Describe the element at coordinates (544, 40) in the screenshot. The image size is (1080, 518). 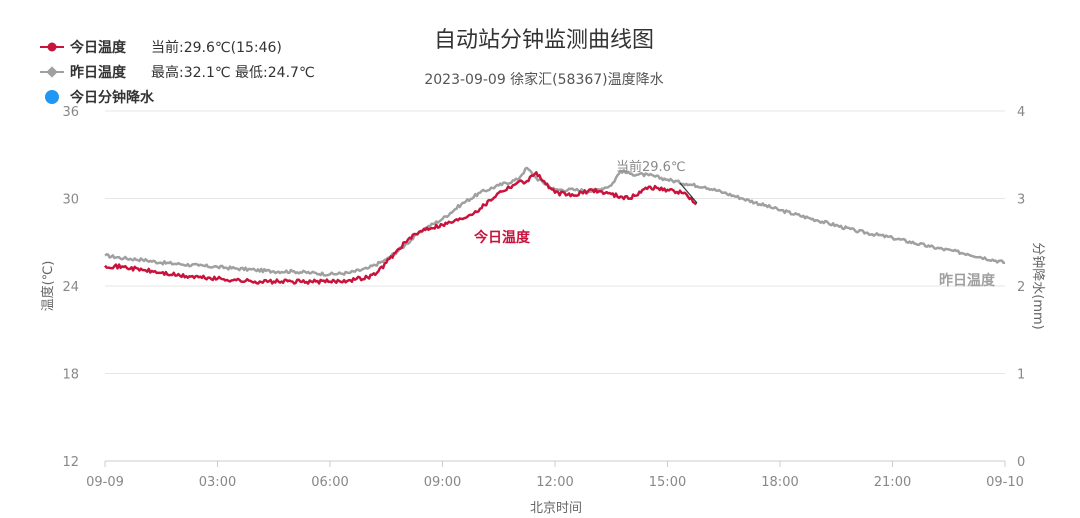
I see `chart-title: 自动站分钟监测曲线图` at that location.